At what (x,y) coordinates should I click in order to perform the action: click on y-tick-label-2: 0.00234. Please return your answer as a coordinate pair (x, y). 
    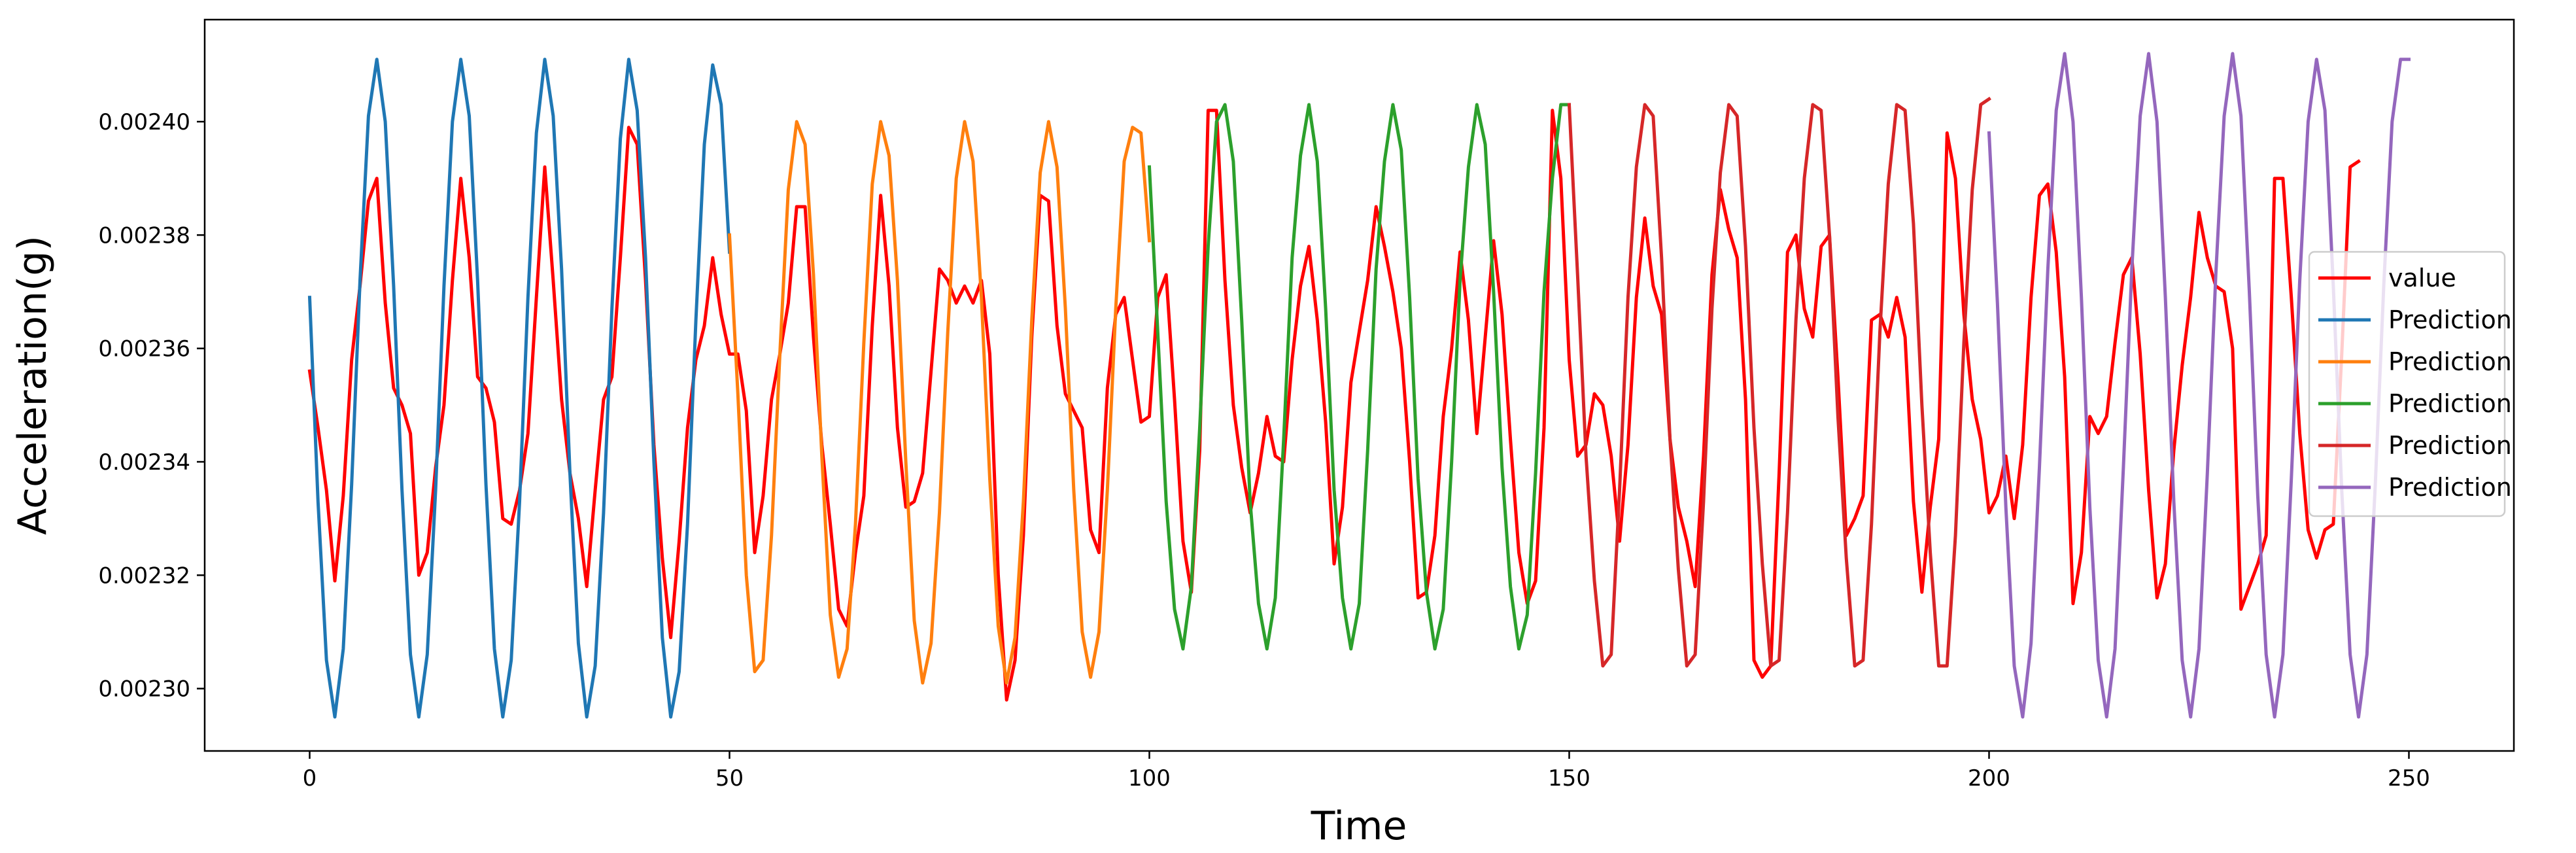
    Looking at the image, I should click on (144, 463).